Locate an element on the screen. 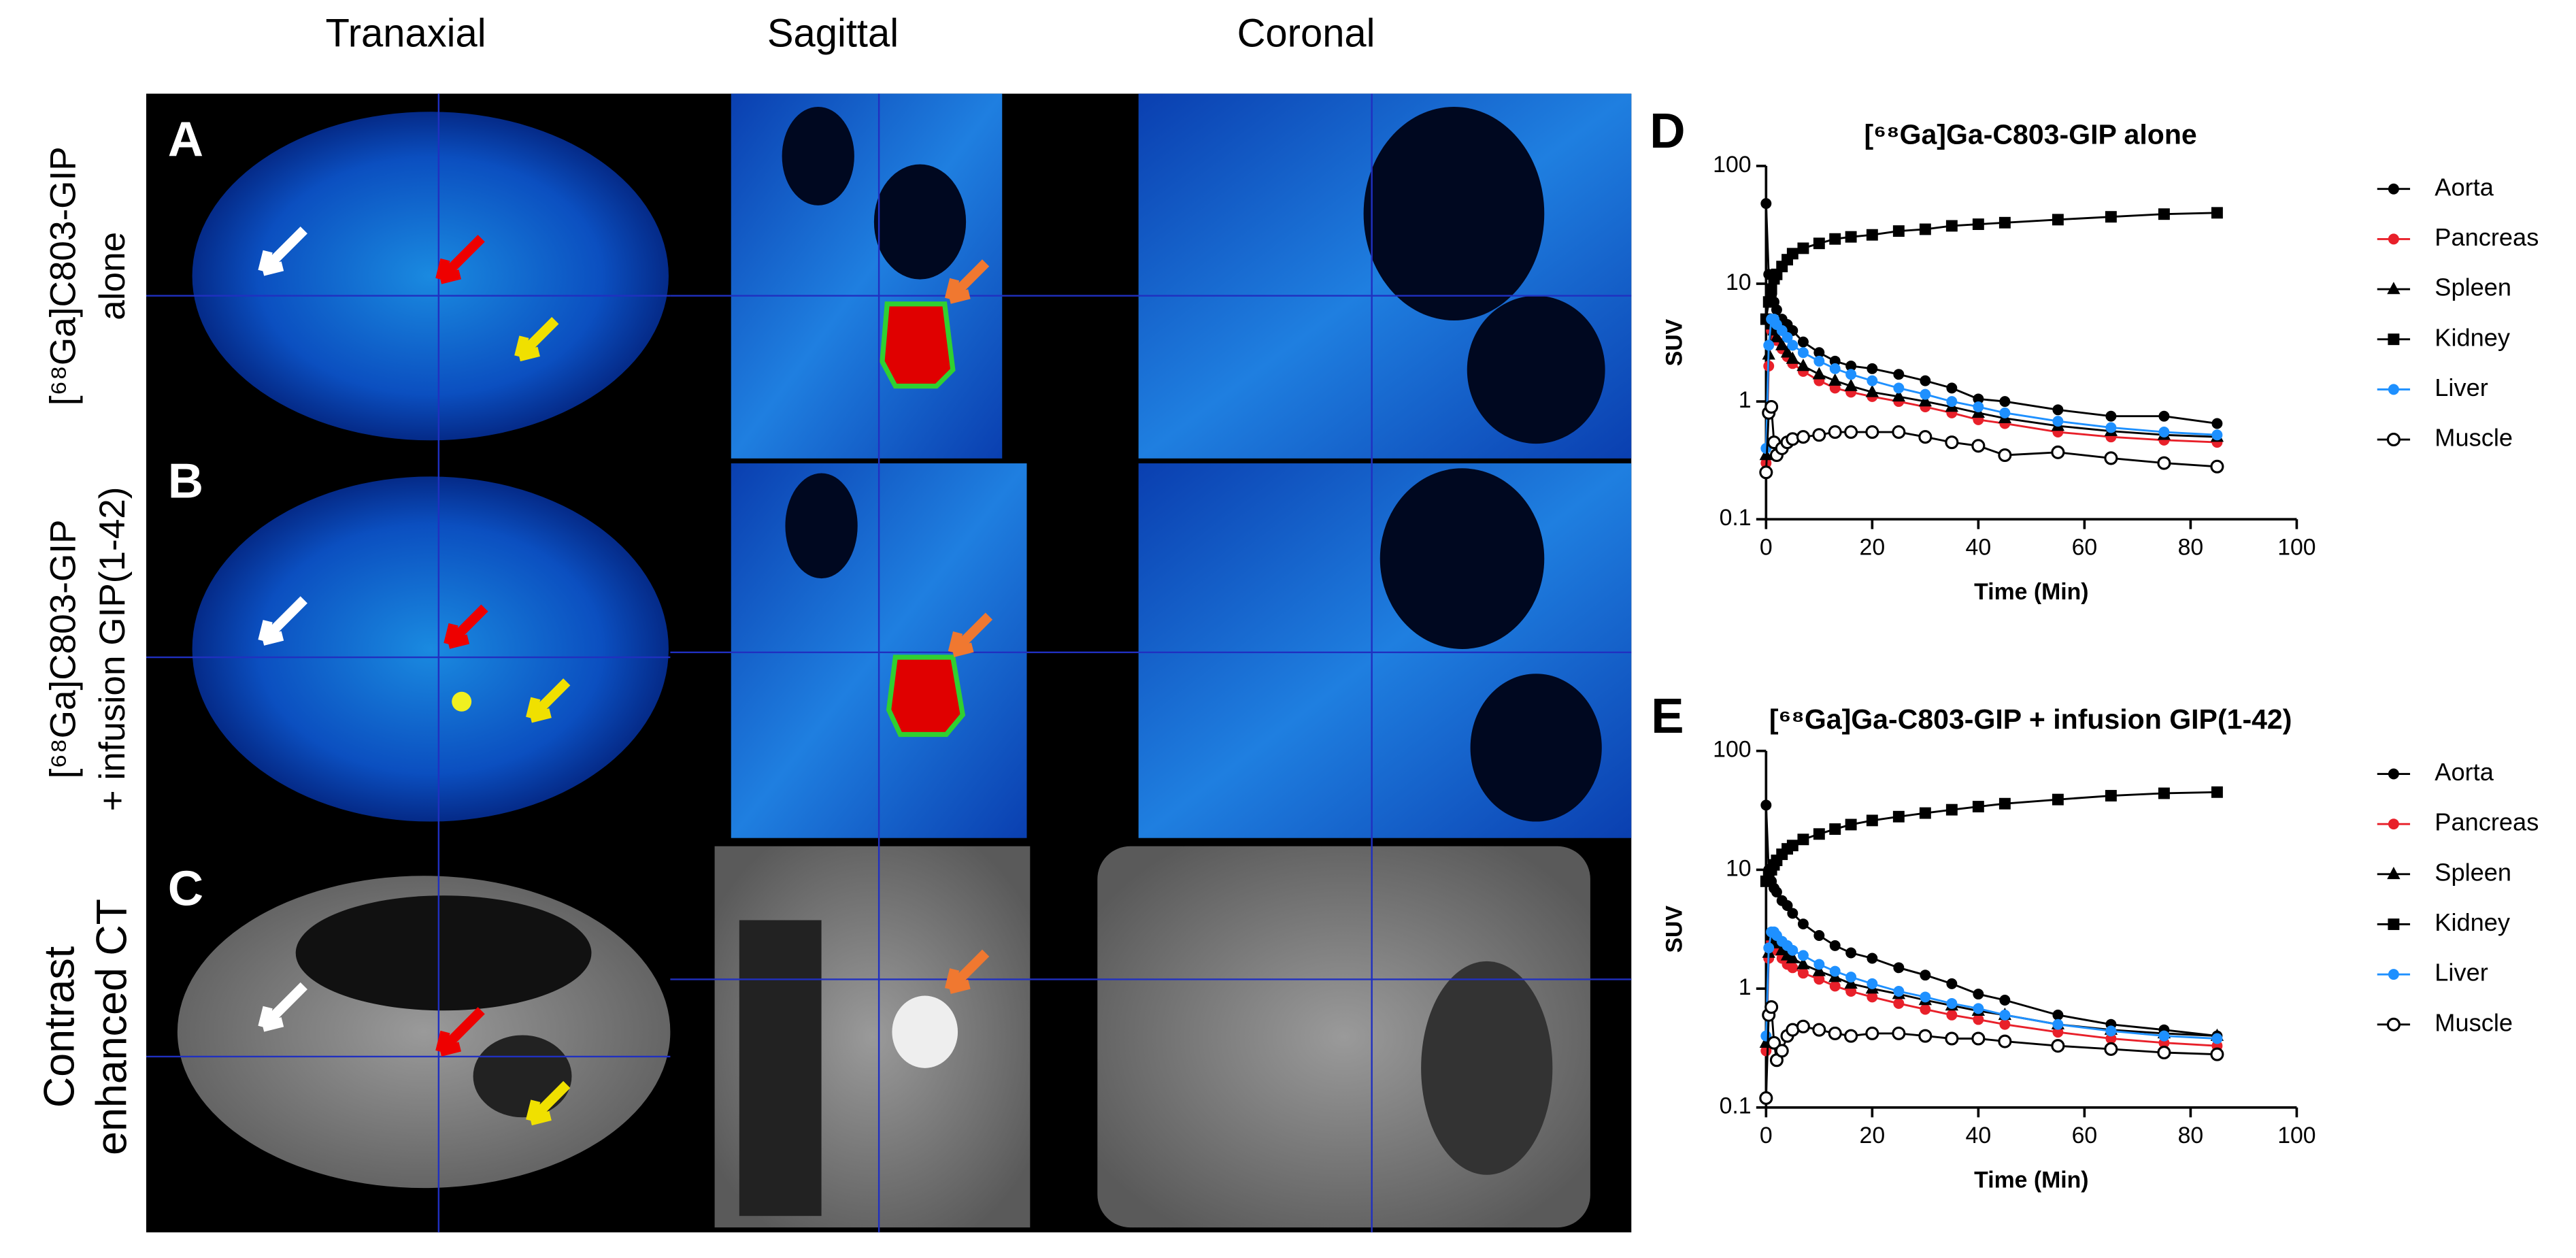 This screenshot has height=1258, width=2576. pet-hotspot is located at coordinates (926, 696).